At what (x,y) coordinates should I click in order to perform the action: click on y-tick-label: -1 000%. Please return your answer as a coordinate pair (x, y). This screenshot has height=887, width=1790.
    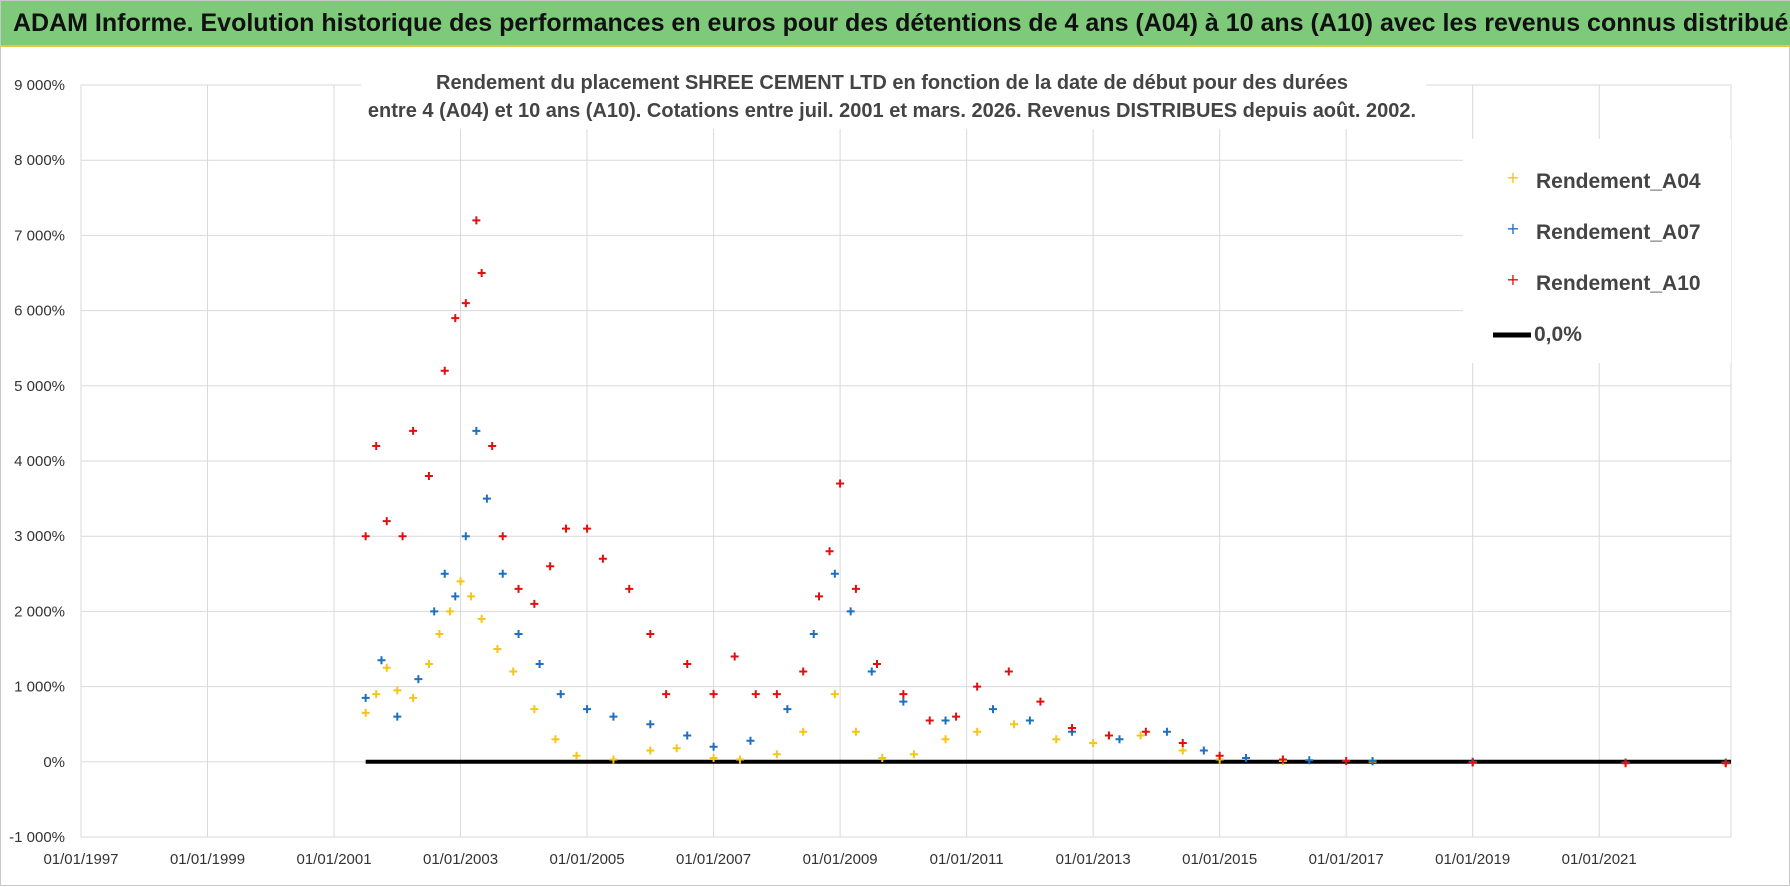
    Looking at the image, I should click on (37, 837).